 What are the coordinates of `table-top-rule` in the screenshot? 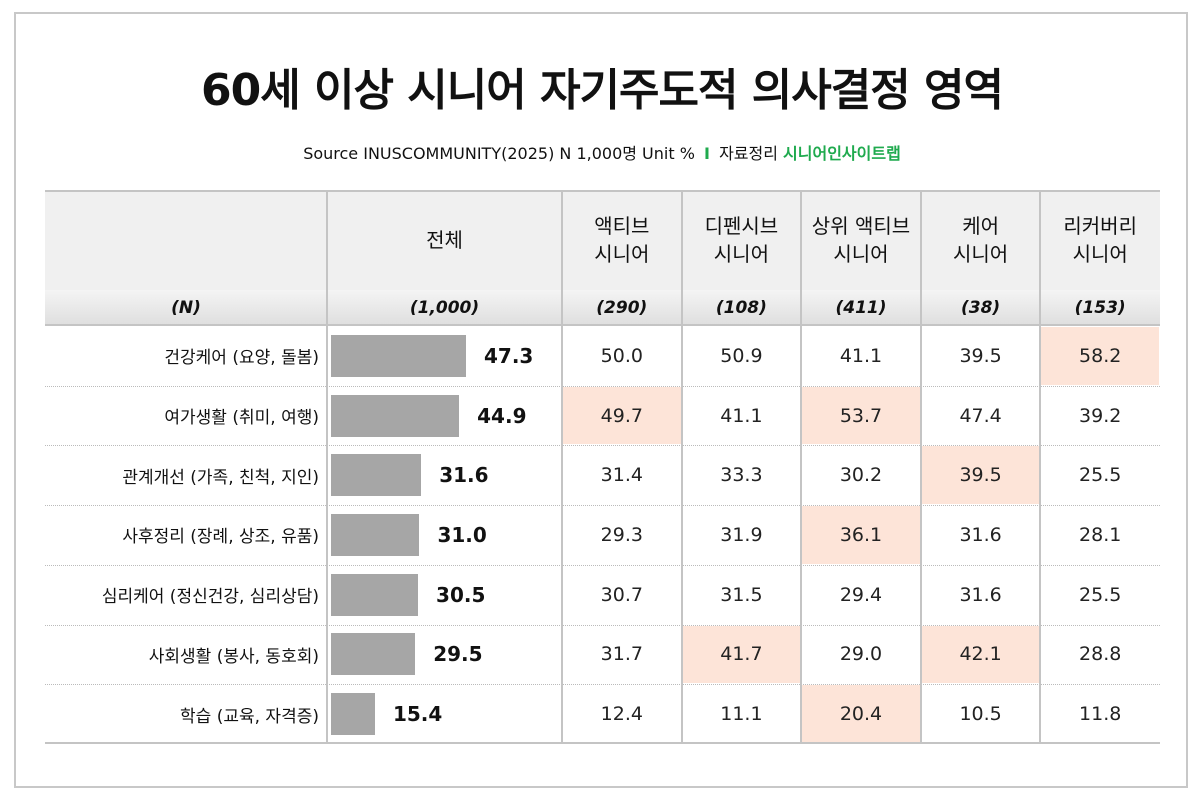 It's located at (602, 191).